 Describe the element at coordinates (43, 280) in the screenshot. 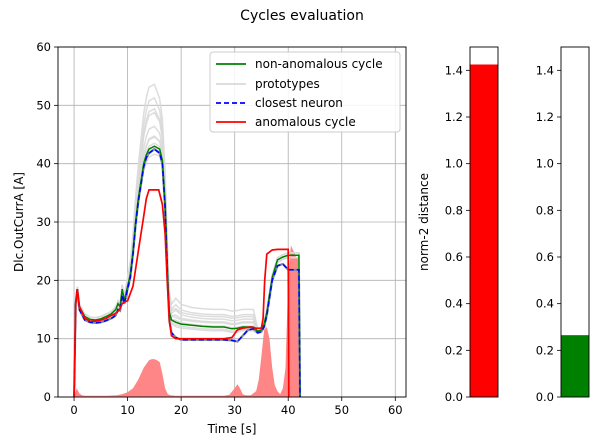

I see `y-tick-label: 20` at that location.